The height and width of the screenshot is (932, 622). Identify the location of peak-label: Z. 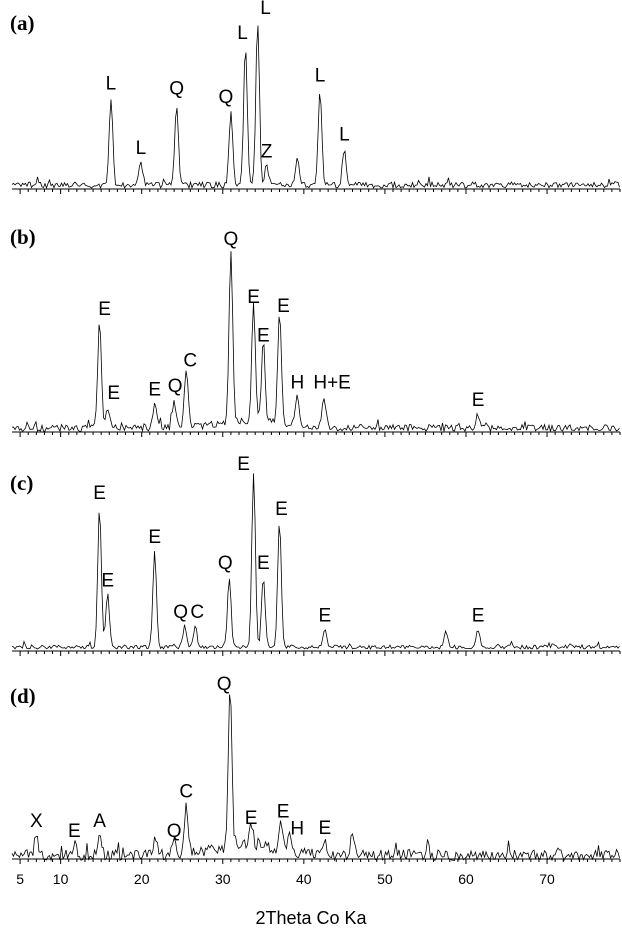
(267, 152).